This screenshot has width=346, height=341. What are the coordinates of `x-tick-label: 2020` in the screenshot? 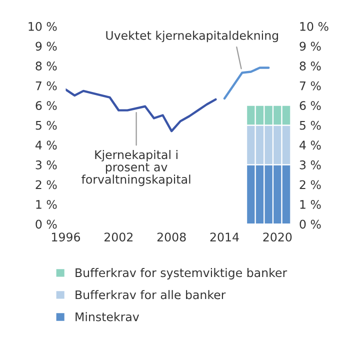 It's located at (277, 237).